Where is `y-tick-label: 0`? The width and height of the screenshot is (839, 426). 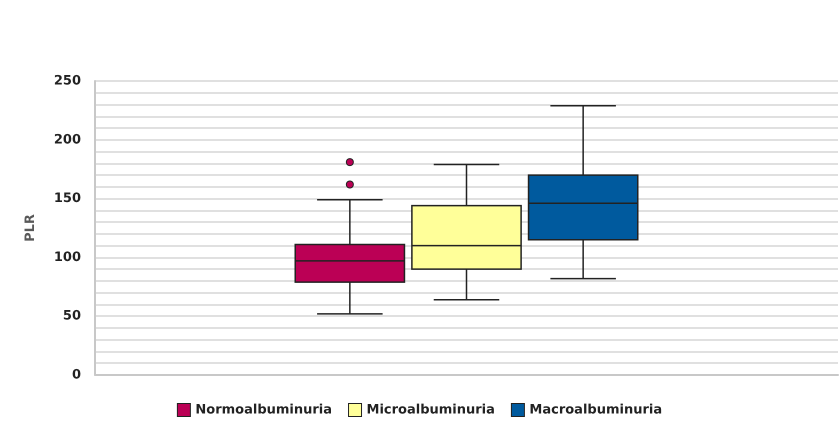 y-tick-label: 0 is located at coordinates (76, 375).